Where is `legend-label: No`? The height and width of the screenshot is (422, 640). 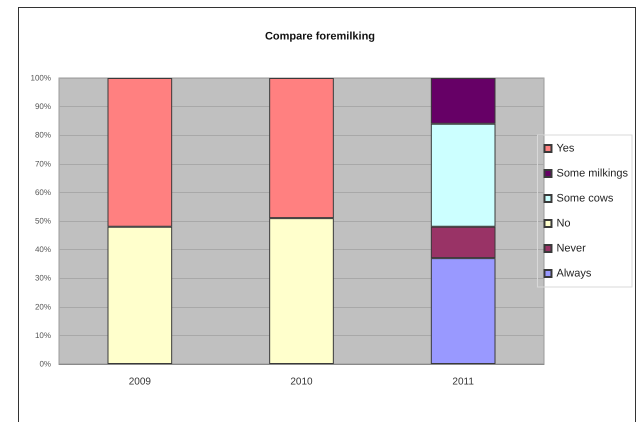 legend-label: No is located at coordinates (563, 224).